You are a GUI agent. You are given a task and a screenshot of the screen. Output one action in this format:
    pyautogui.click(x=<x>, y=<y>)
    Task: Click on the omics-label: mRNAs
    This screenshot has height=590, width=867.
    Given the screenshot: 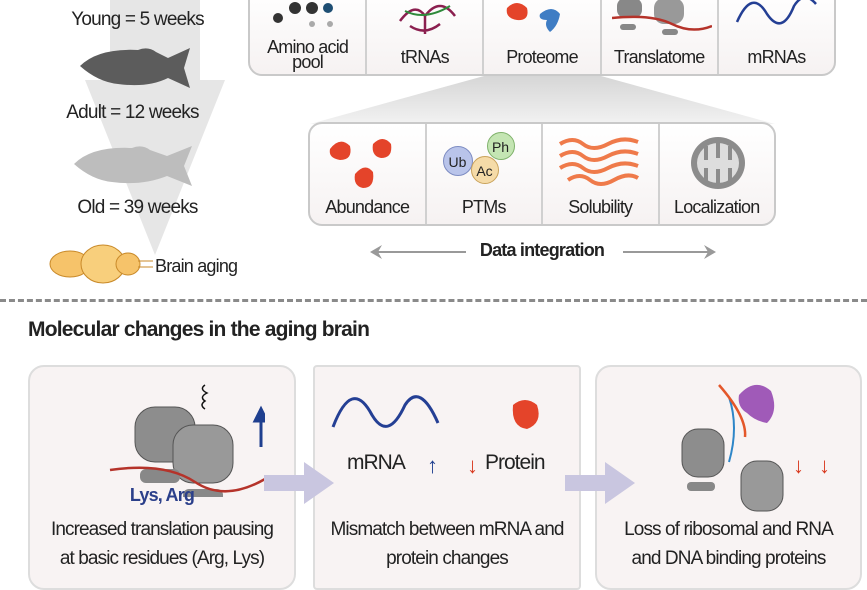 What is the action you would take?
    pyautogui.click(x=776, y=57)
    